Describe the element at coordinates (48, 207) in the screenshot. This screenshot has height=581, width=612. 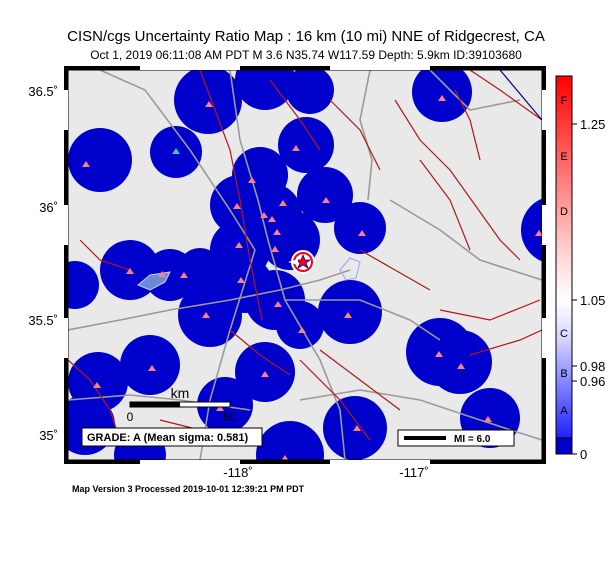
I see `lat-label-36: 36˚` at that location.